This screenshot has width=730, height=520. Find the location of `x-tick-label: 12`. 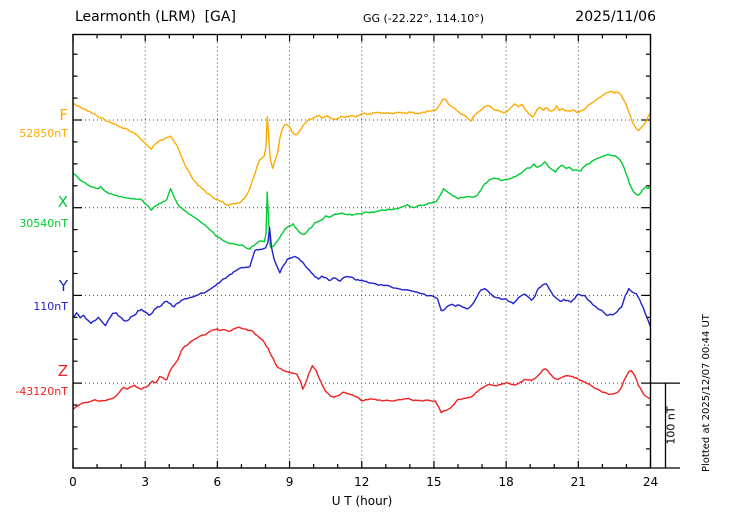

x-tick-label: 12 is located at coordinates (362, 482).